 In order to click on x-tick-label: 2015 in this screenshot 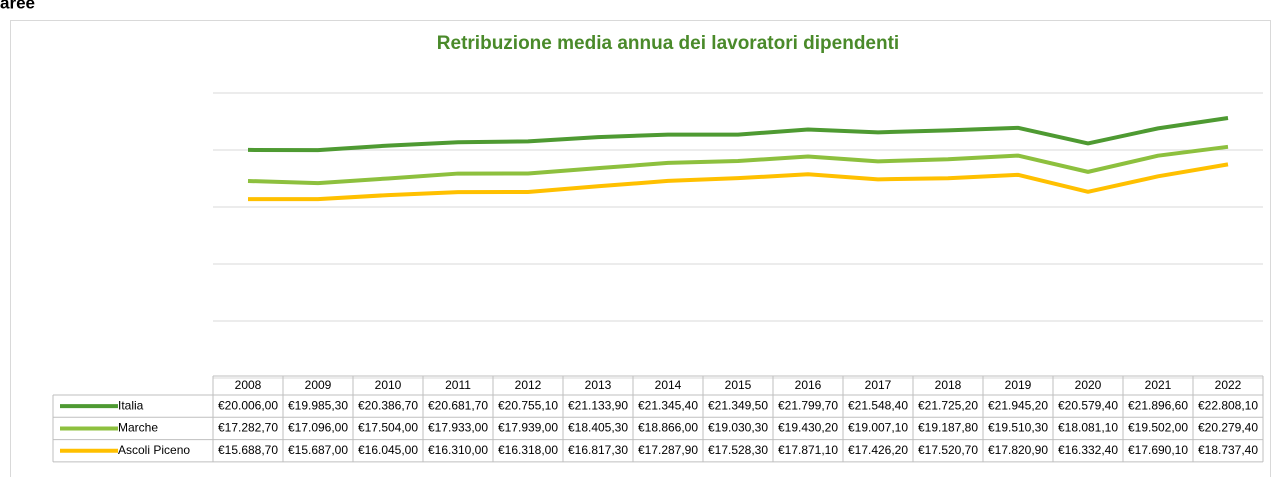, I will do `click(738, 385)`.